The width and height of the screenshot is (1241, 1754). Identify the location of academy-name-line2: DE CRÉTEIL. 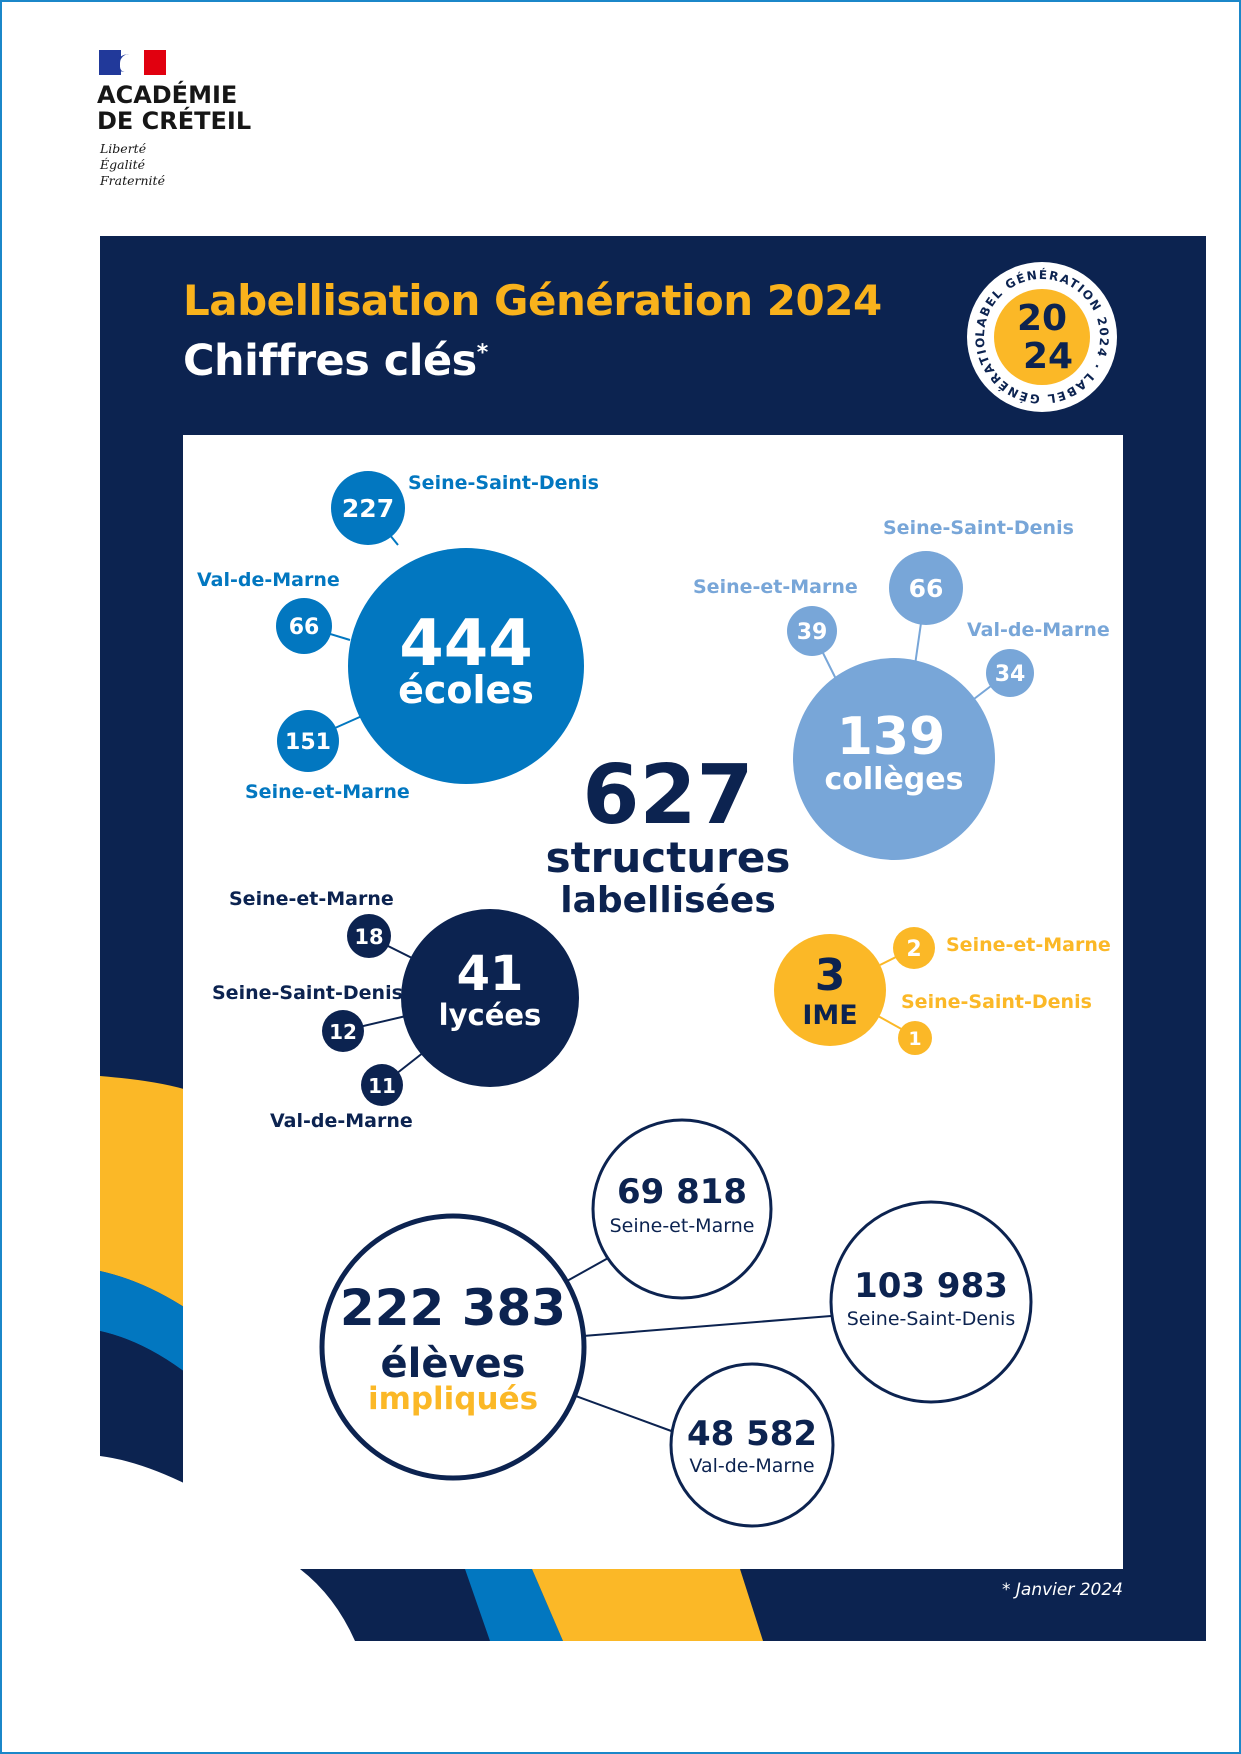
(174, 121).